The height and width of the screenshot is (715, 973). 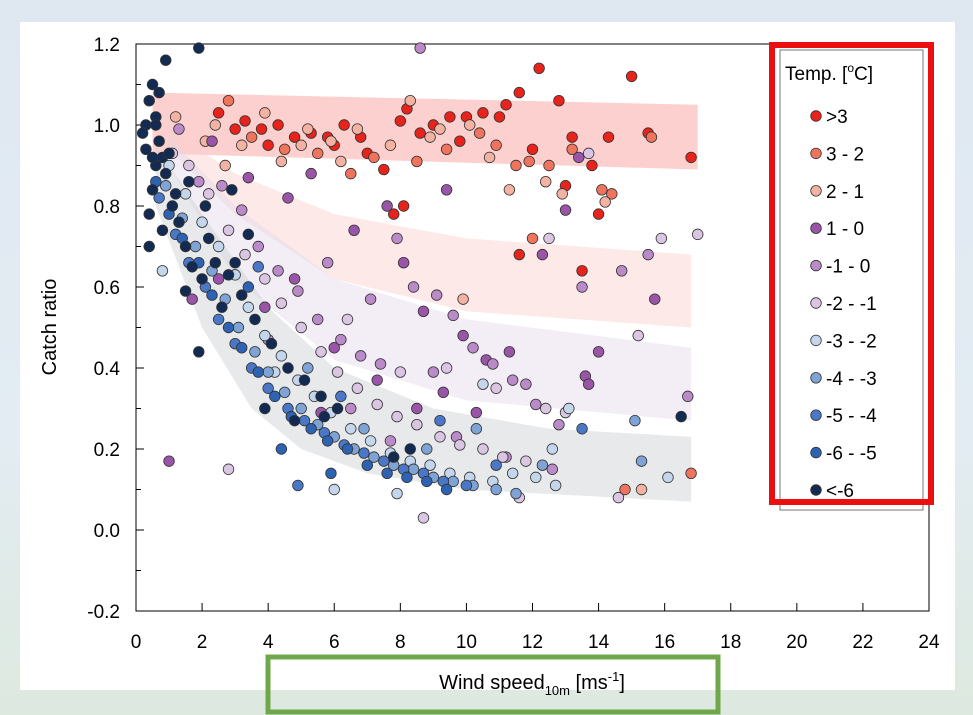 What do you see at coordinates (466, 642) in the screenshot?
I see `x-tick-label: 10` at bounding box center [466, 642].